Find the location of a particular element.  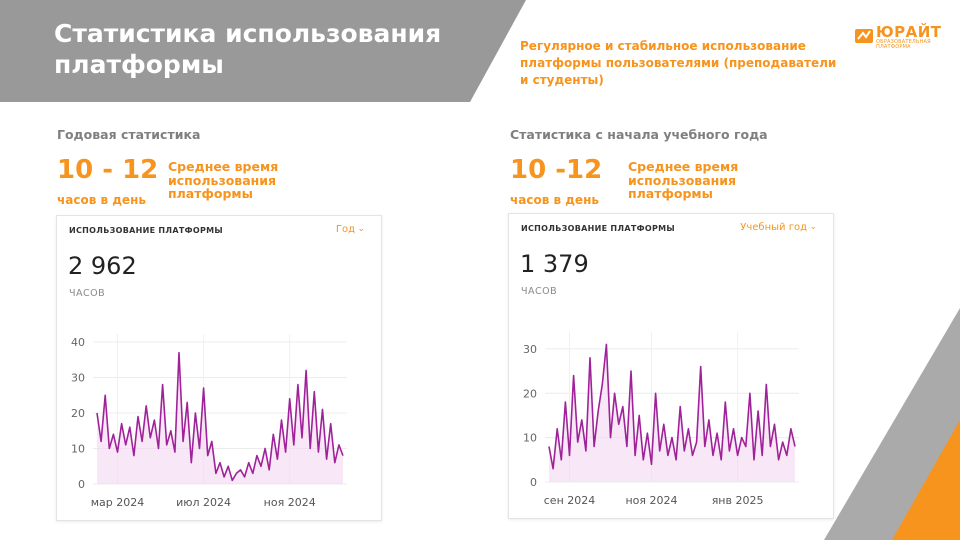

page-title: Статистика использования платформы is located at coordinates (248, 49).